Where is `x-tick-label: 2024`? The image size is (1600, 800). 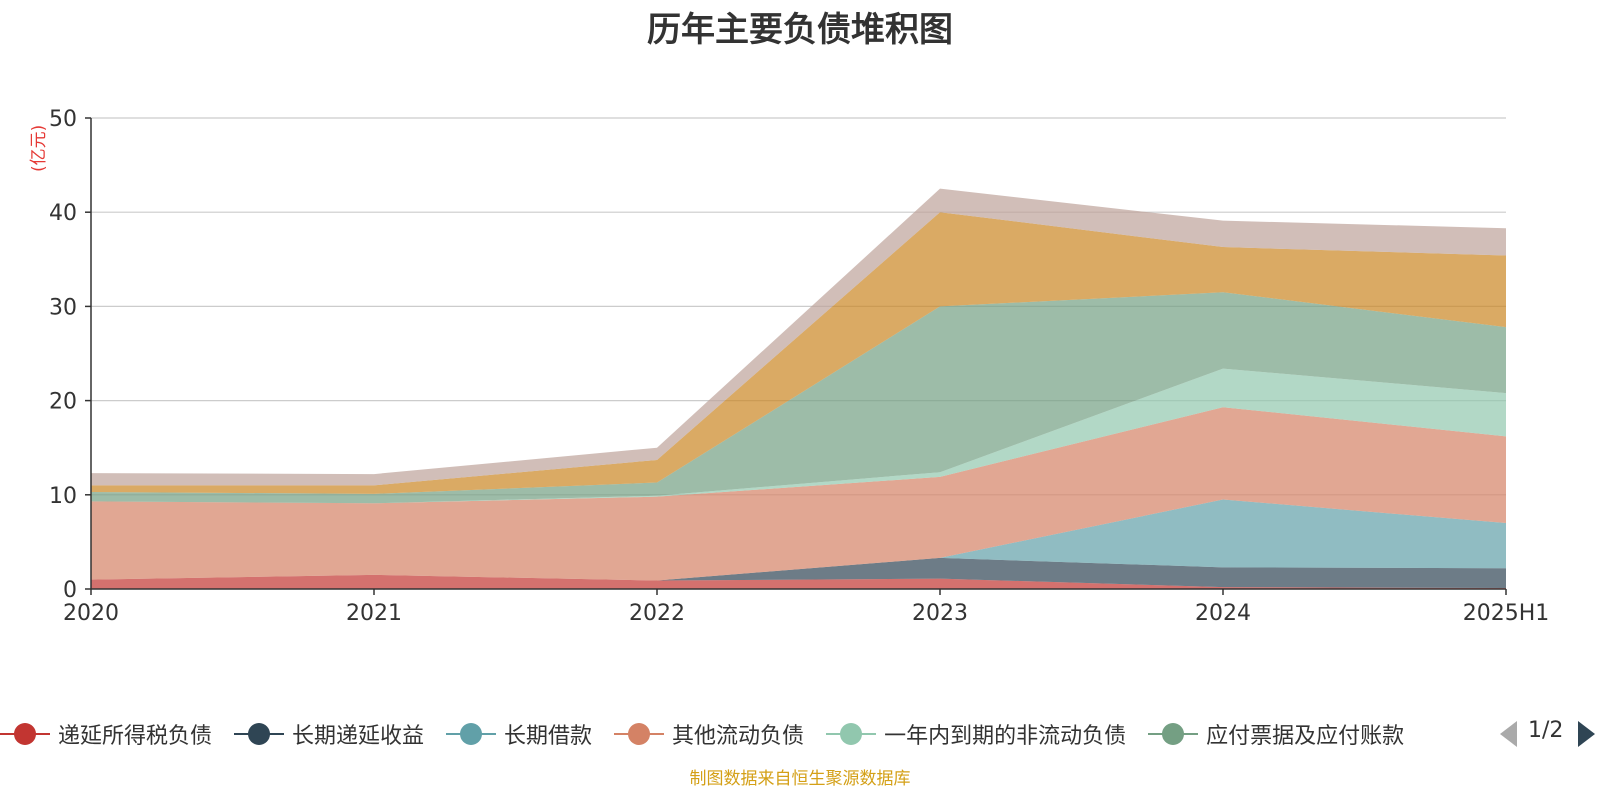
x-tick-label: 2024 is located at coordinates (1223, 613).